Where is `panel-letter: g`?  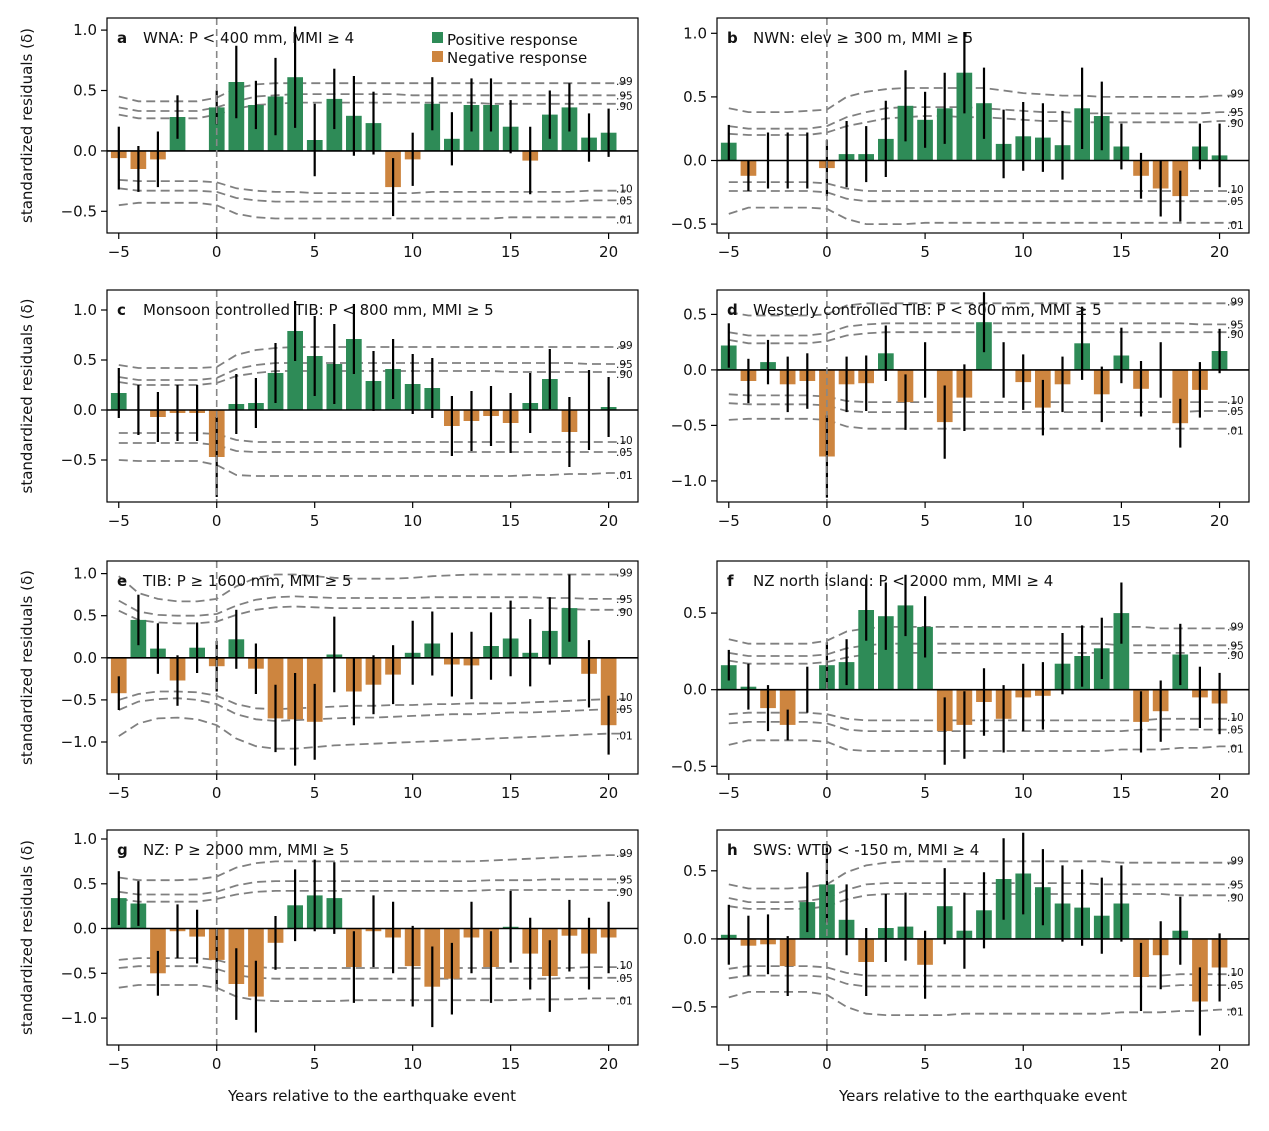 panel-letter: g is located at coordinates (122, 850).